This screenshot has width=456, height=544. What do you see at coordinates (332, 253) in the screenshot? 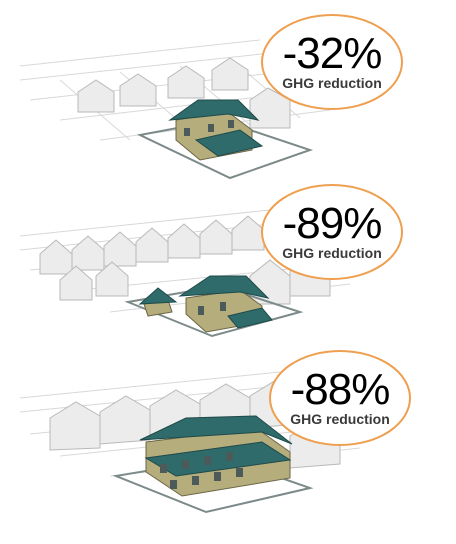
I see `ghg-reduction-label-2: GHG reduction` at bounding box center [332, 253].